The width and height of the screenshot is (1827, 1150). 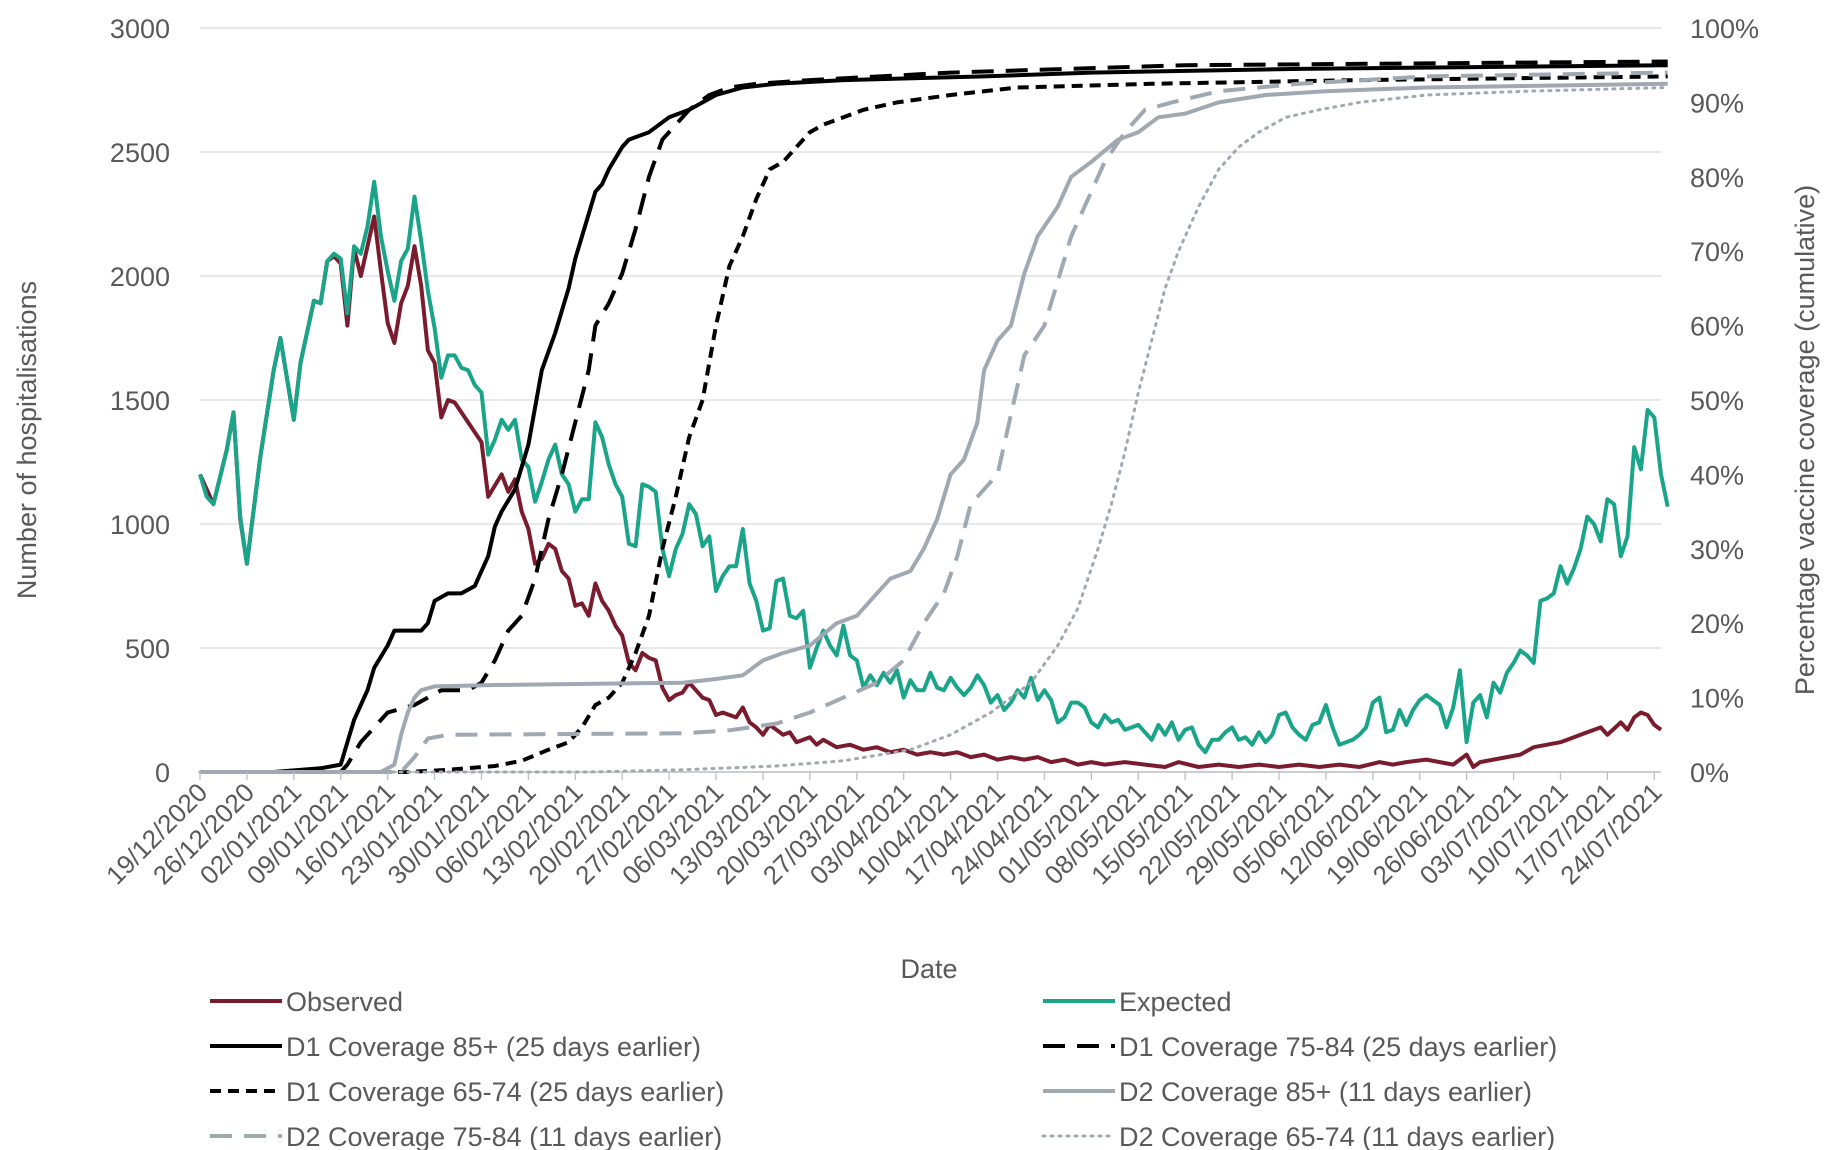 What do you see at coordinates (1338, 1047) in the screenshot?
I see `legend-entry: D1 Coverage 75-84 (25 days earlier)` at bounding box center [1338, 1047].